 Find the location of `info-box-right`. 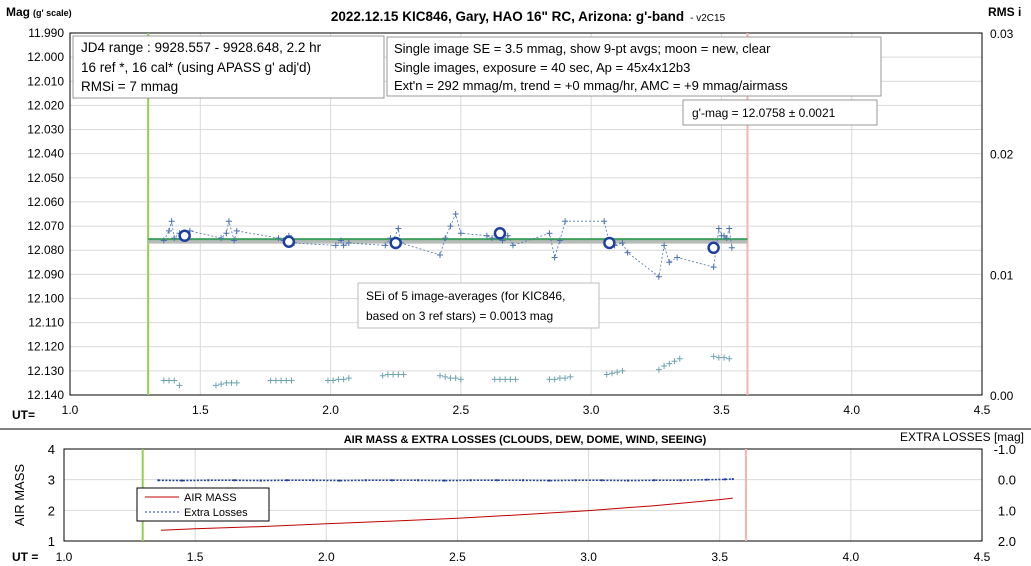

info-box-right is located at coordinates (634, 66).